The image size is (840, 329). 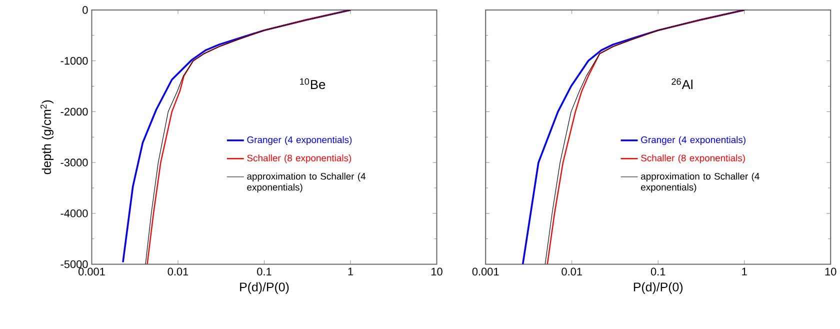 I want to click on y-tick-label: -2000, so click(x=74, y=112).